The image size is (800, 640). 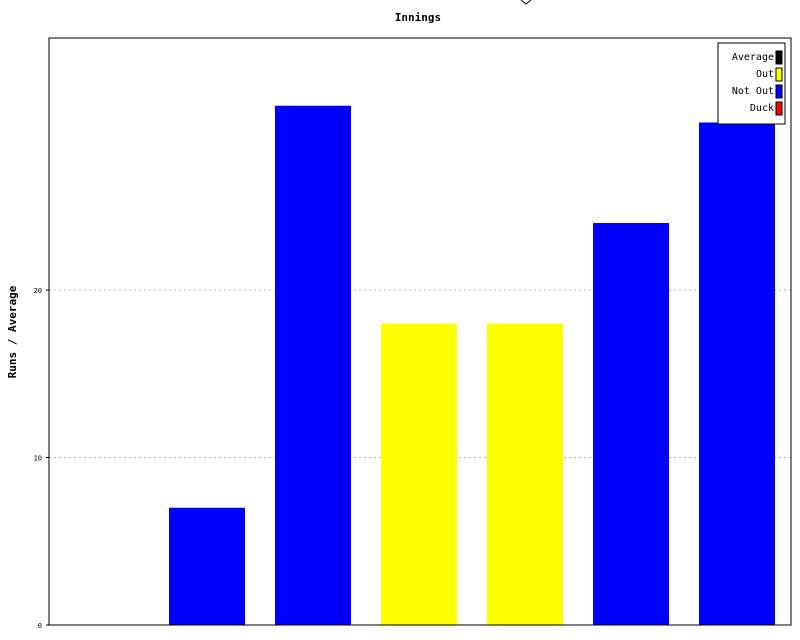 I want to click on legend-label: Duck, so click(x=762, y=108).